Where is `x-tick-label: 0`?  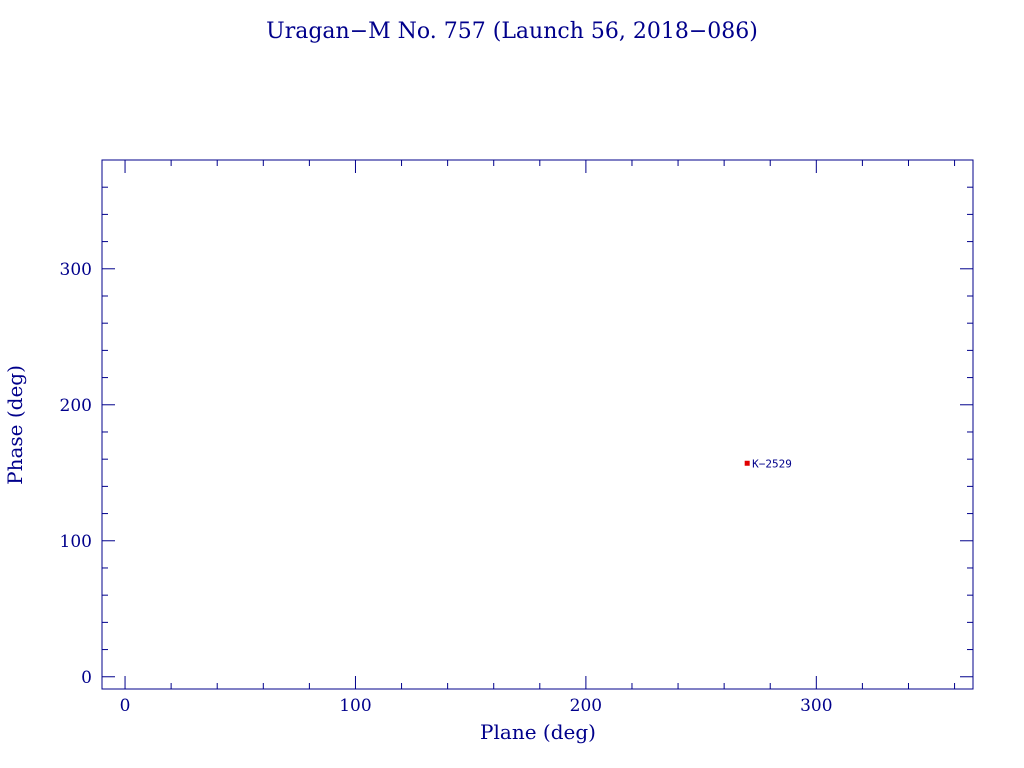
x-tick-label: 0 is located at coordinates (125, 706).